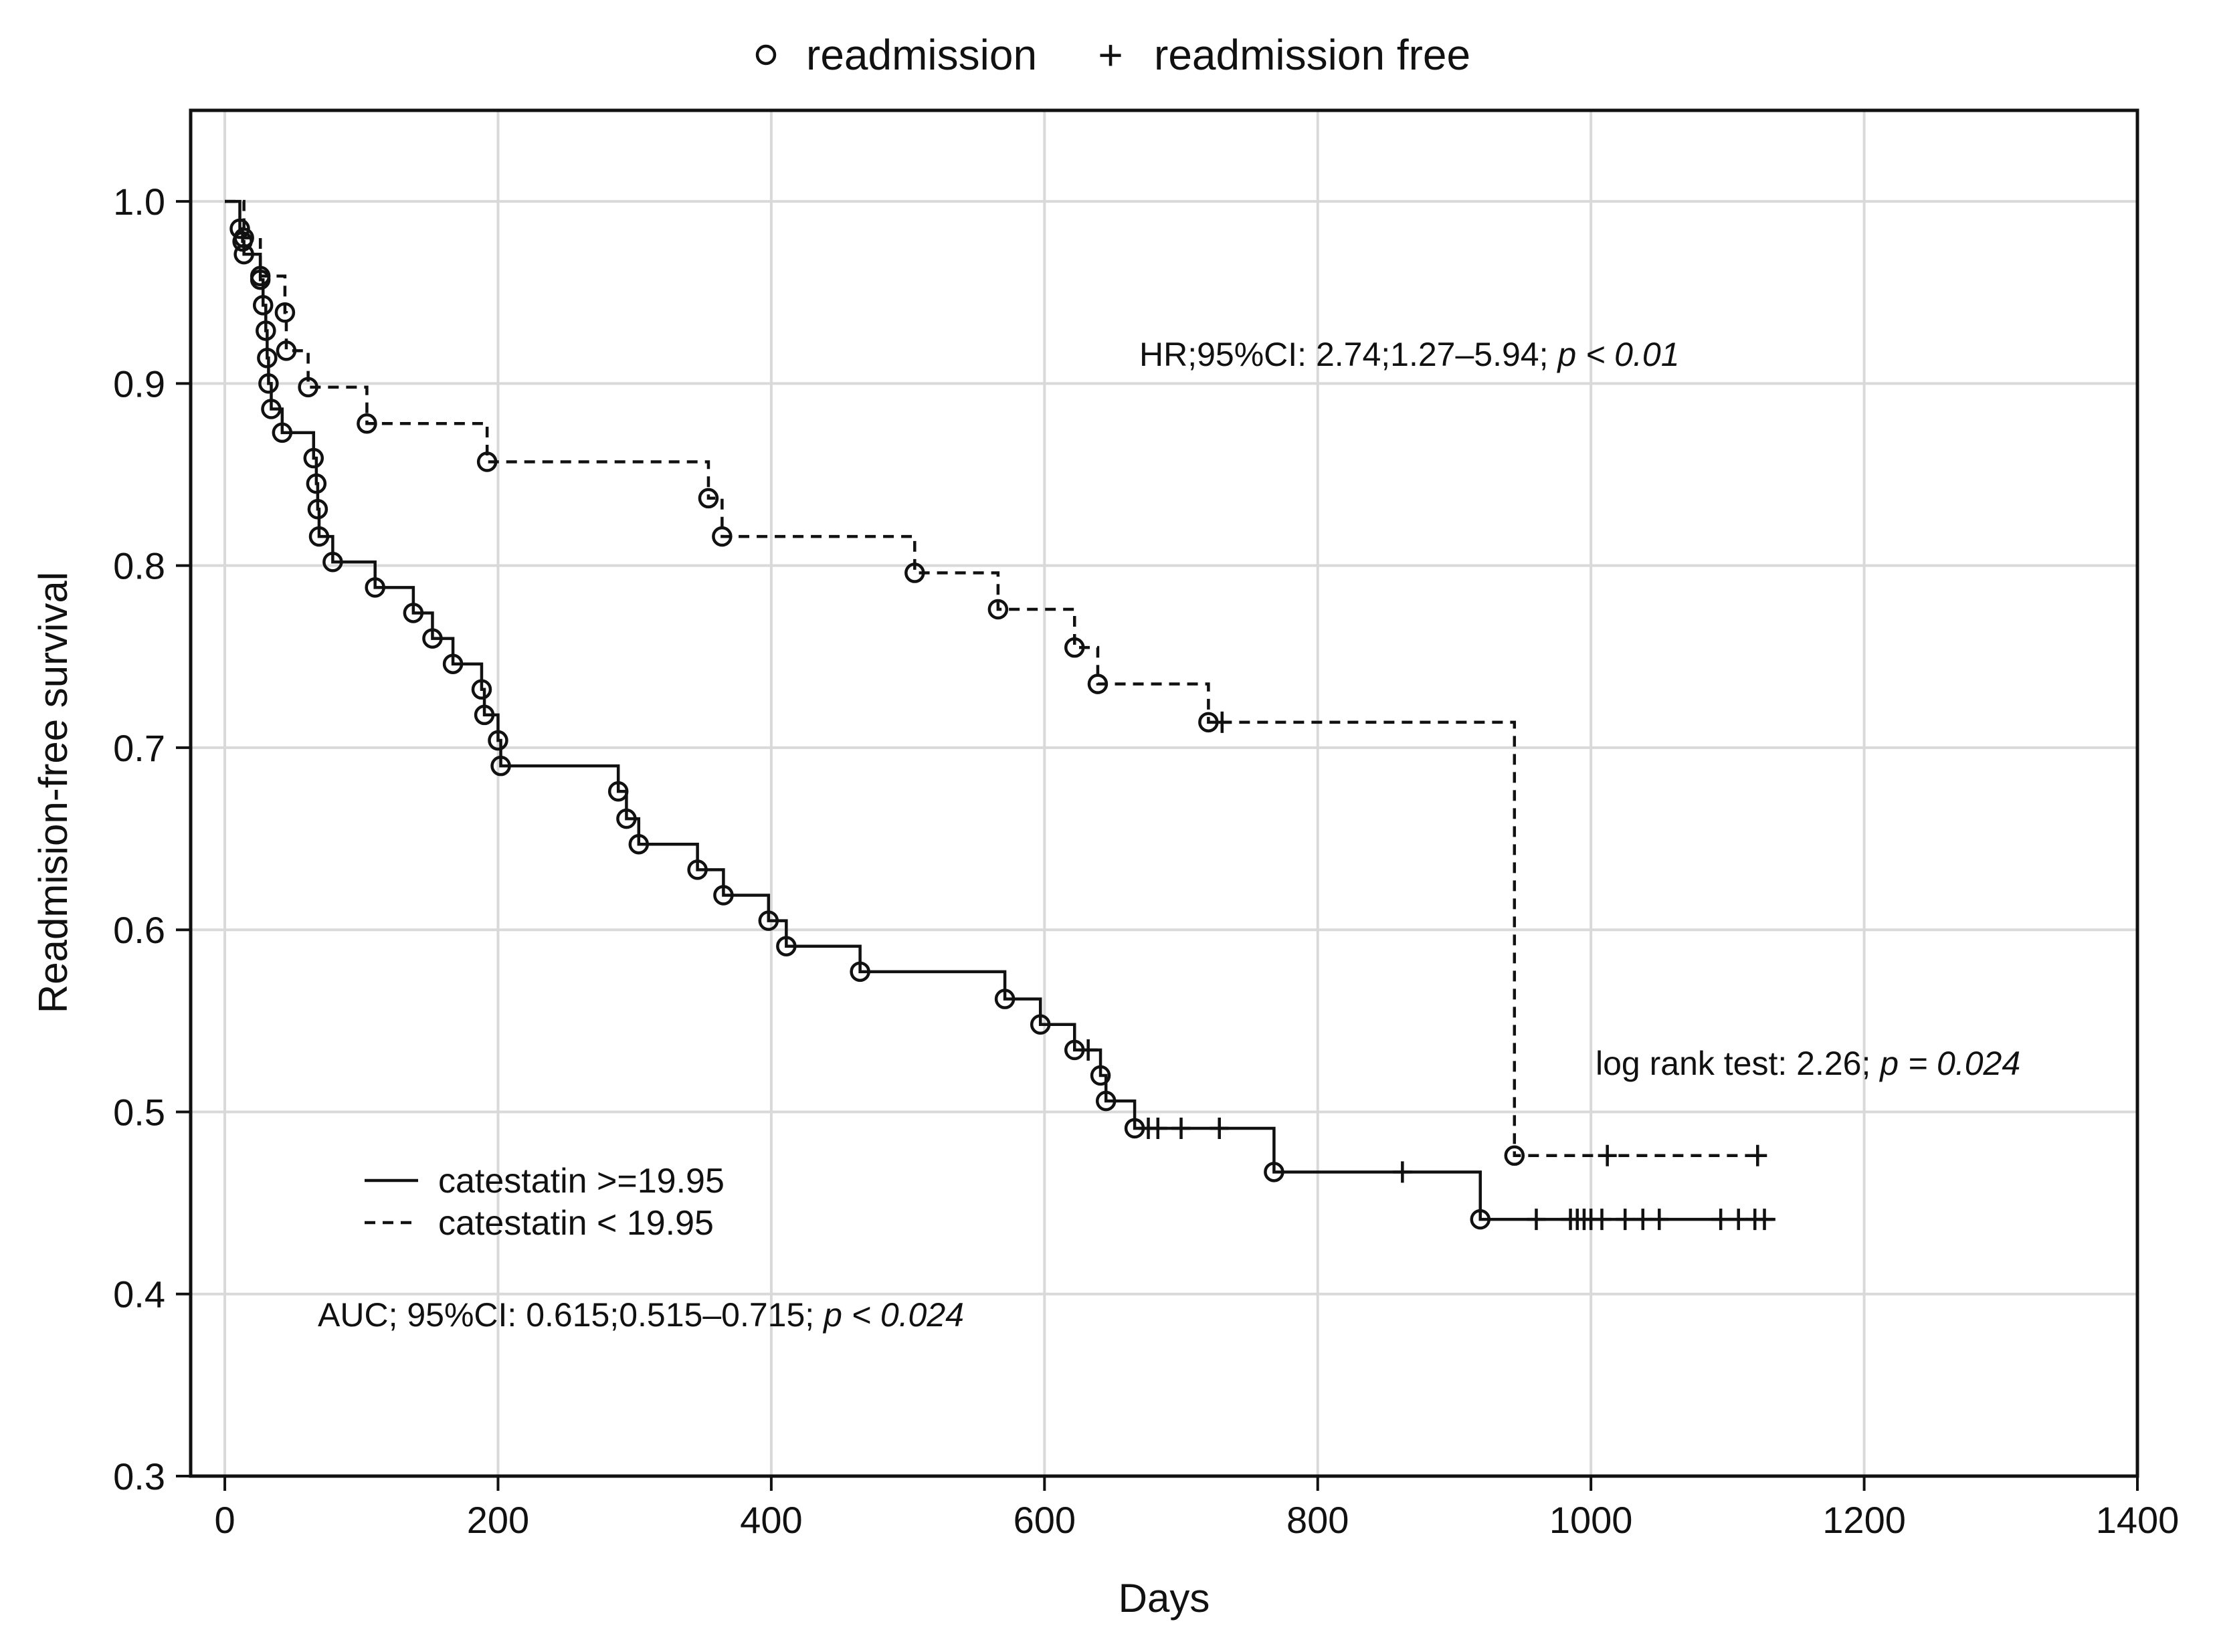 Image resolution: width=2213 pixels, height=1652 pixels. Describe the element at coordinates (1591, 1520) in the screenshot. I see `x-tick-label: 1000` at that location.